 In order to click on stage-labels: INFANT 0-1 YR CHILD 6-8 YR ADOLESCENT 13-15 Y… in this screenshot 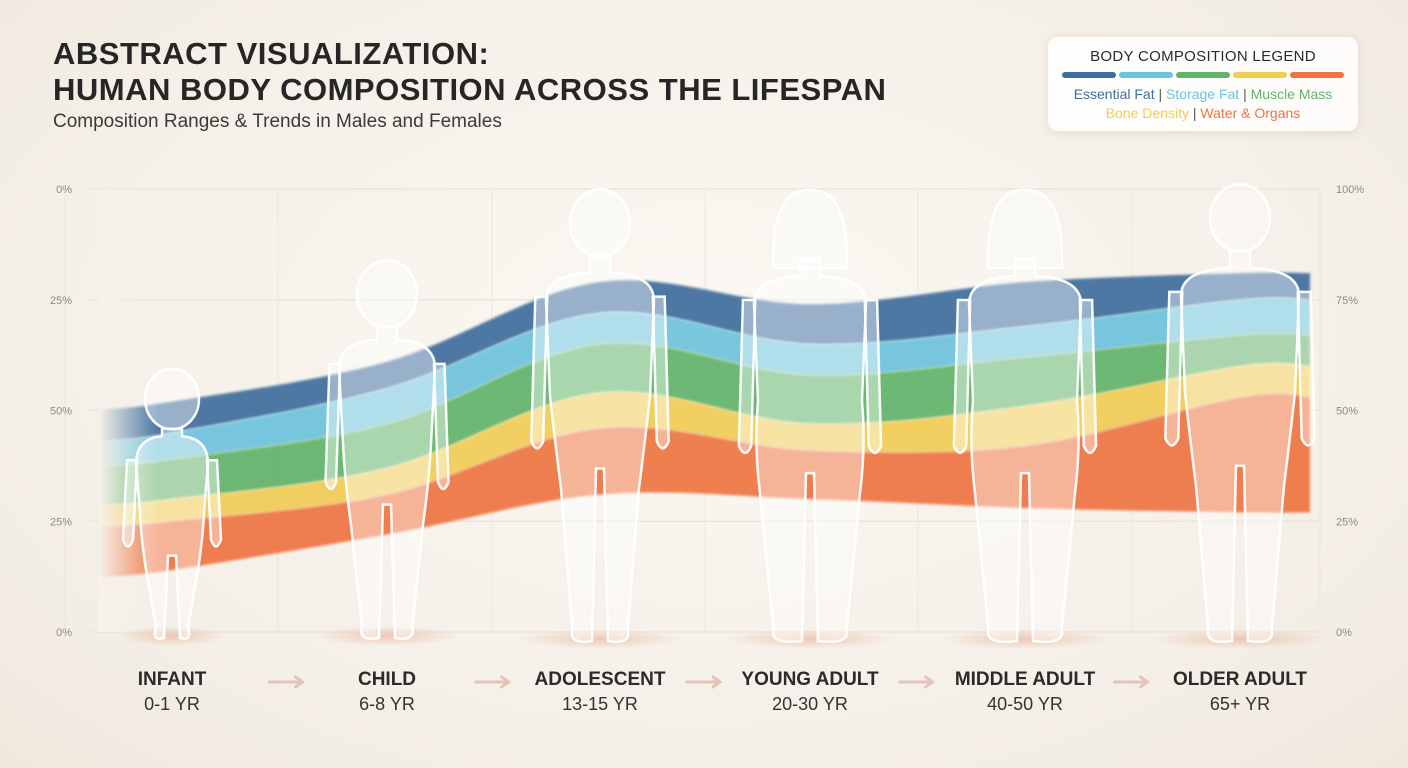, I will do `click(723, 691)`.